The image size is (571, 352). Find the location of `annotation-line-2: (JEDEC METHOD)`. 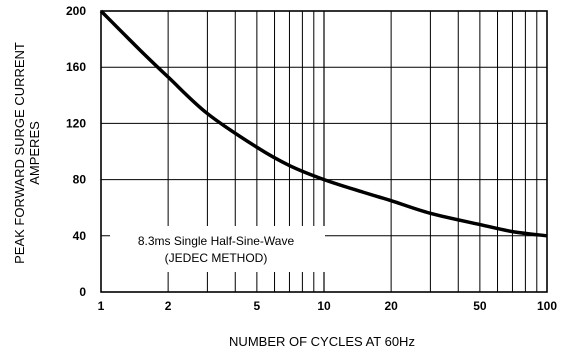

annotation-line-2: (JEDEC METHOD) is located at coordinates (216, 258).